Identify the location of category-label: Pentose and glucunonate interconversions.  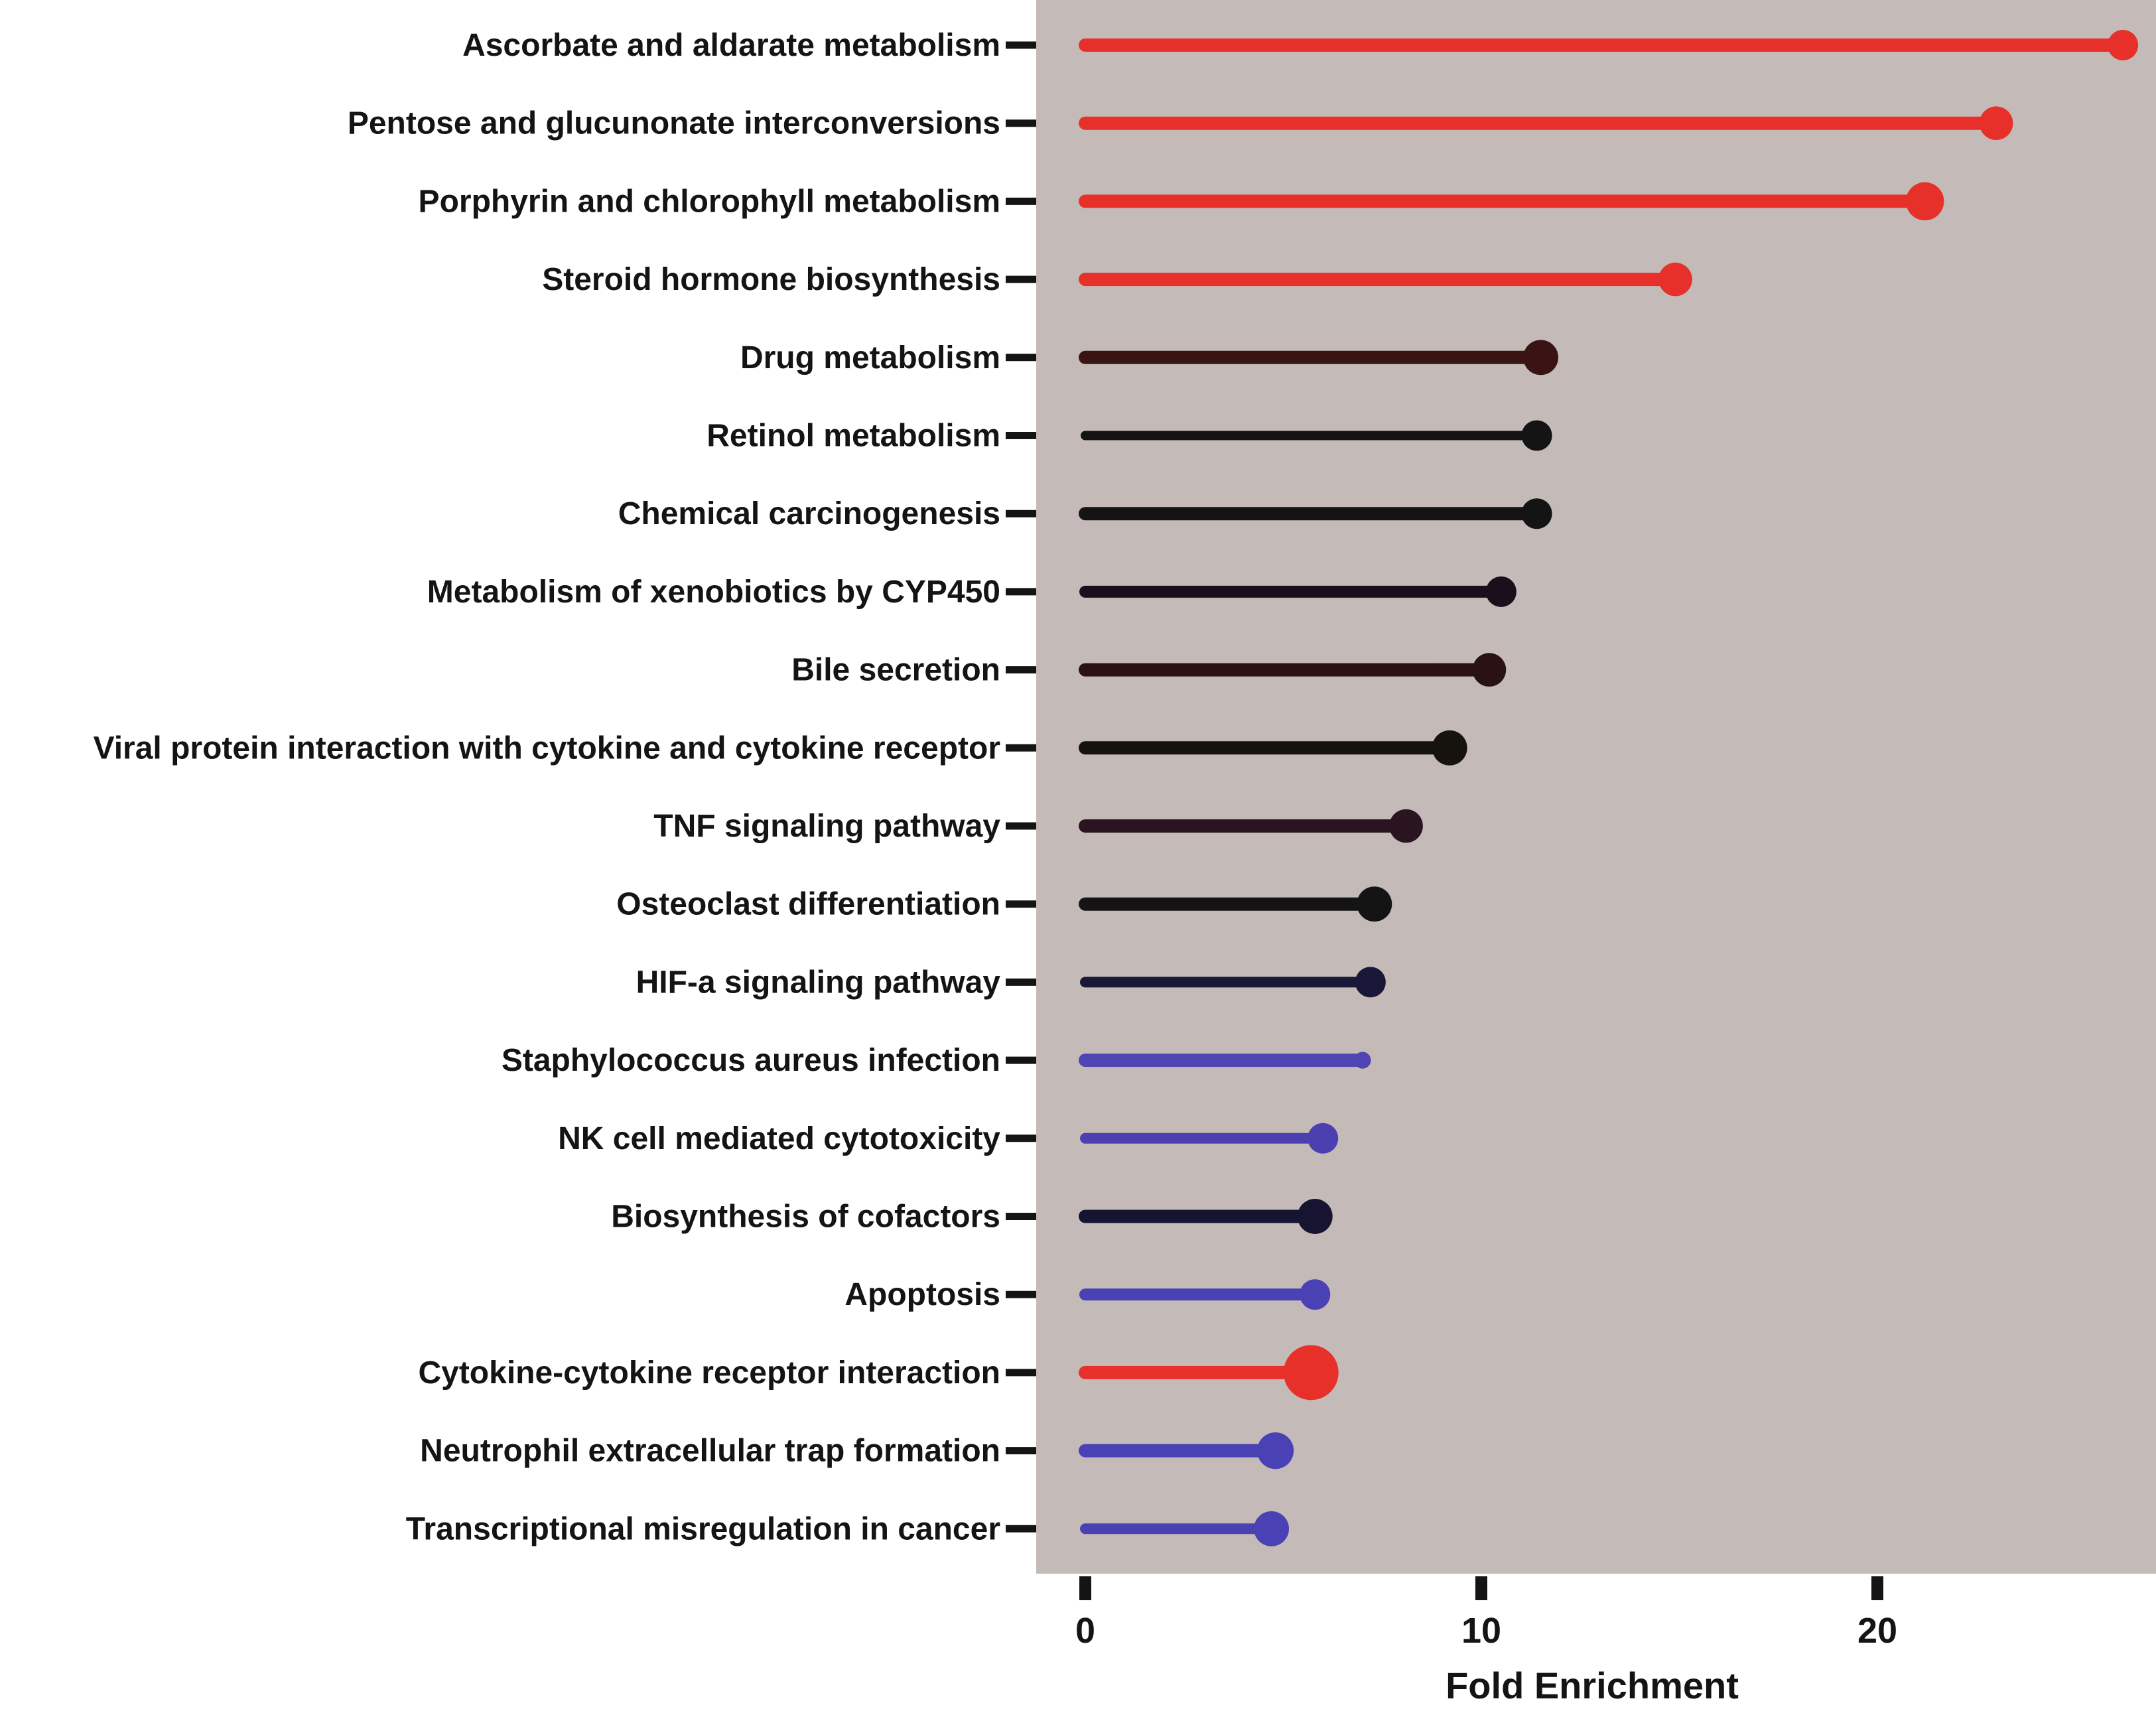
(674, 124).